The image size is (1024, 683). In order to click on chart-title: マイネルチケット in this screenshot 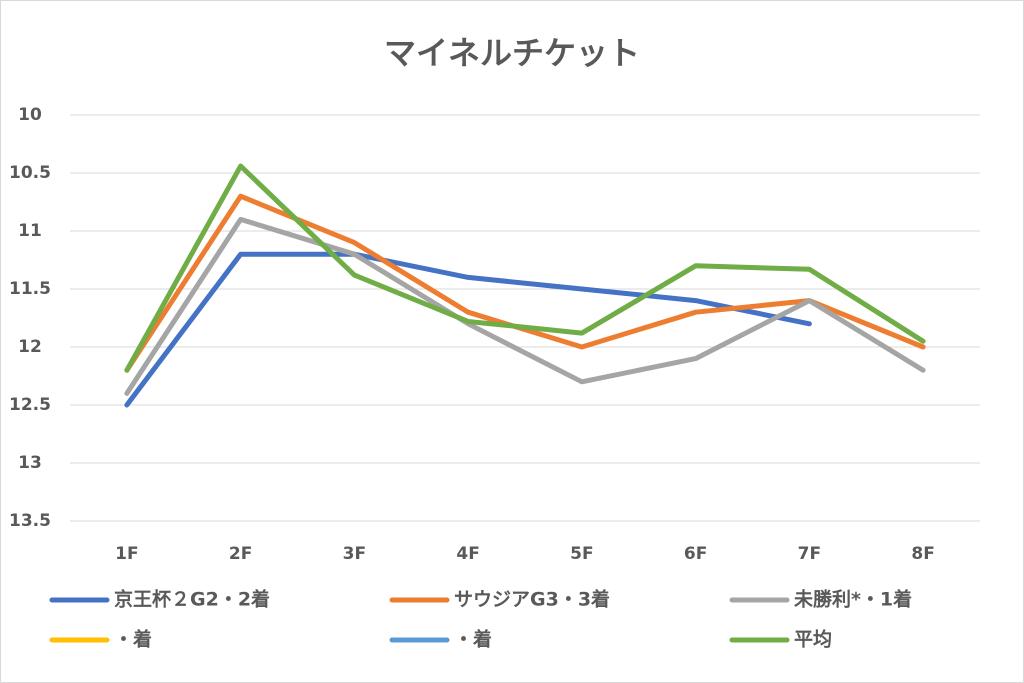, I will do `click(512, 53)`.